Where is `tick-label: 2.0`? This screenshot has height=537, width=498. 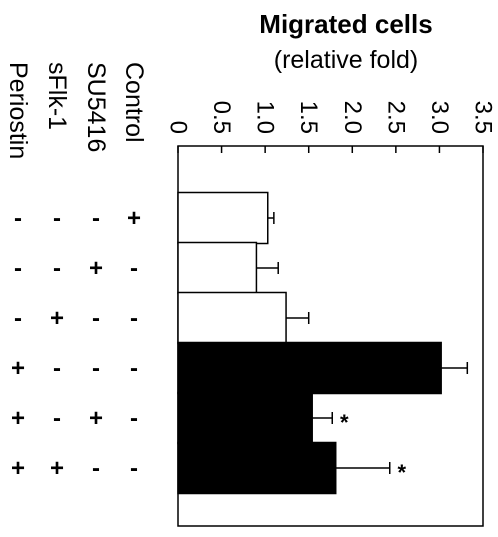 tick-label: 2.0 is located at coordinates (352, 117).